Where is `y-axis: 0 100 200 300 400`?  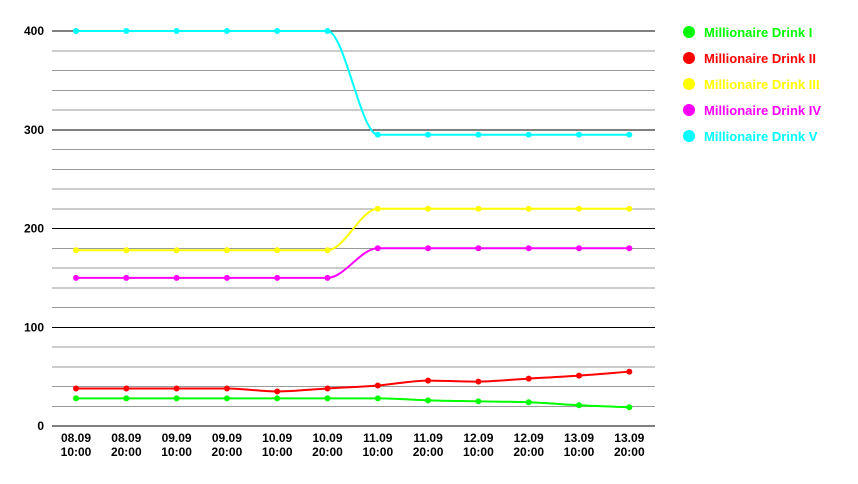 y-axis: 0 100 200 300 400 is located at coordinates (34, 228).